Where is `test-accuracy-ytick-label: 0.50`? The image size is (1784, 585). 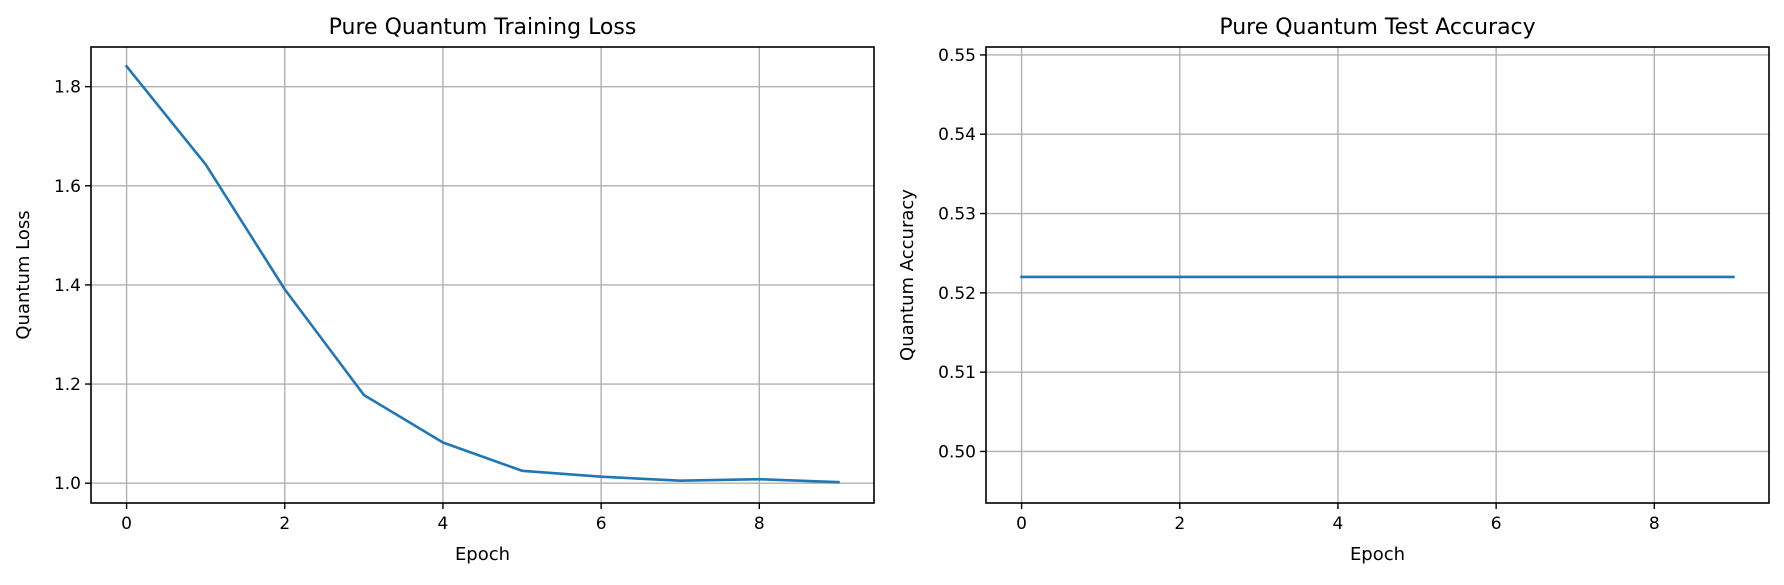
test-accuracy-ytick-label: 0.50 is located at coordinates (957, 452).